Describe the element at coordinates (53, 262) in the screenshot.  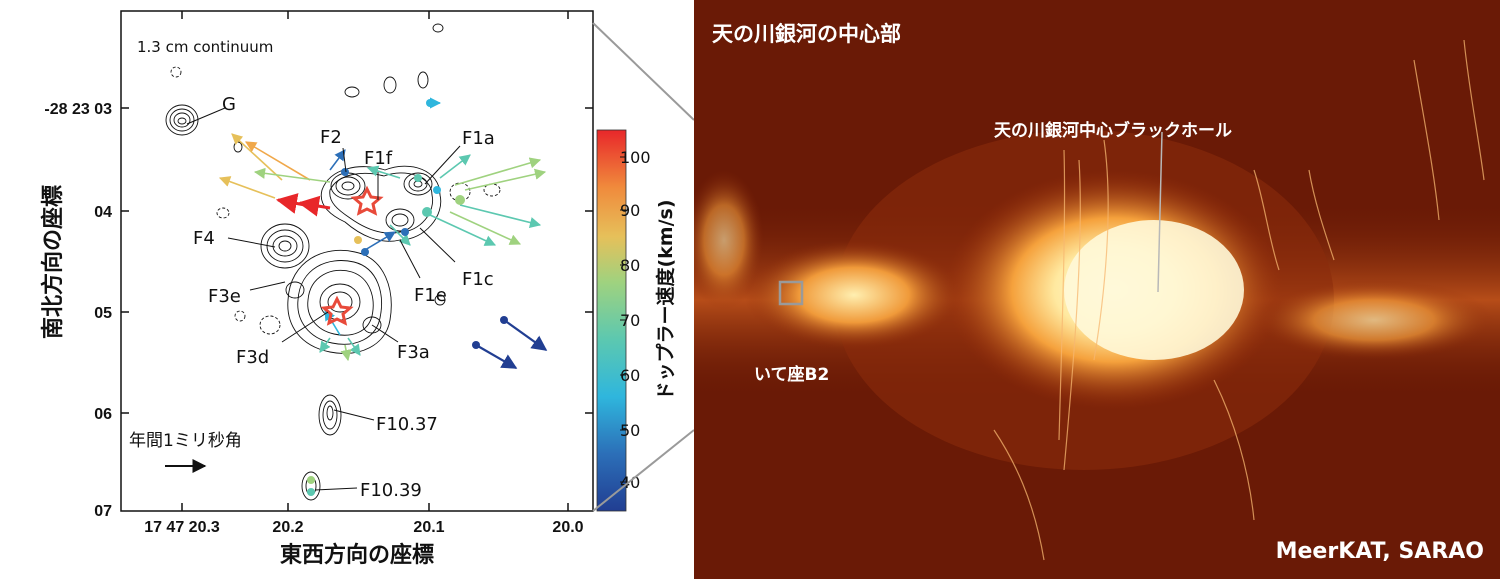
I see `y-axis-title: 南北方向の座標` at that location.